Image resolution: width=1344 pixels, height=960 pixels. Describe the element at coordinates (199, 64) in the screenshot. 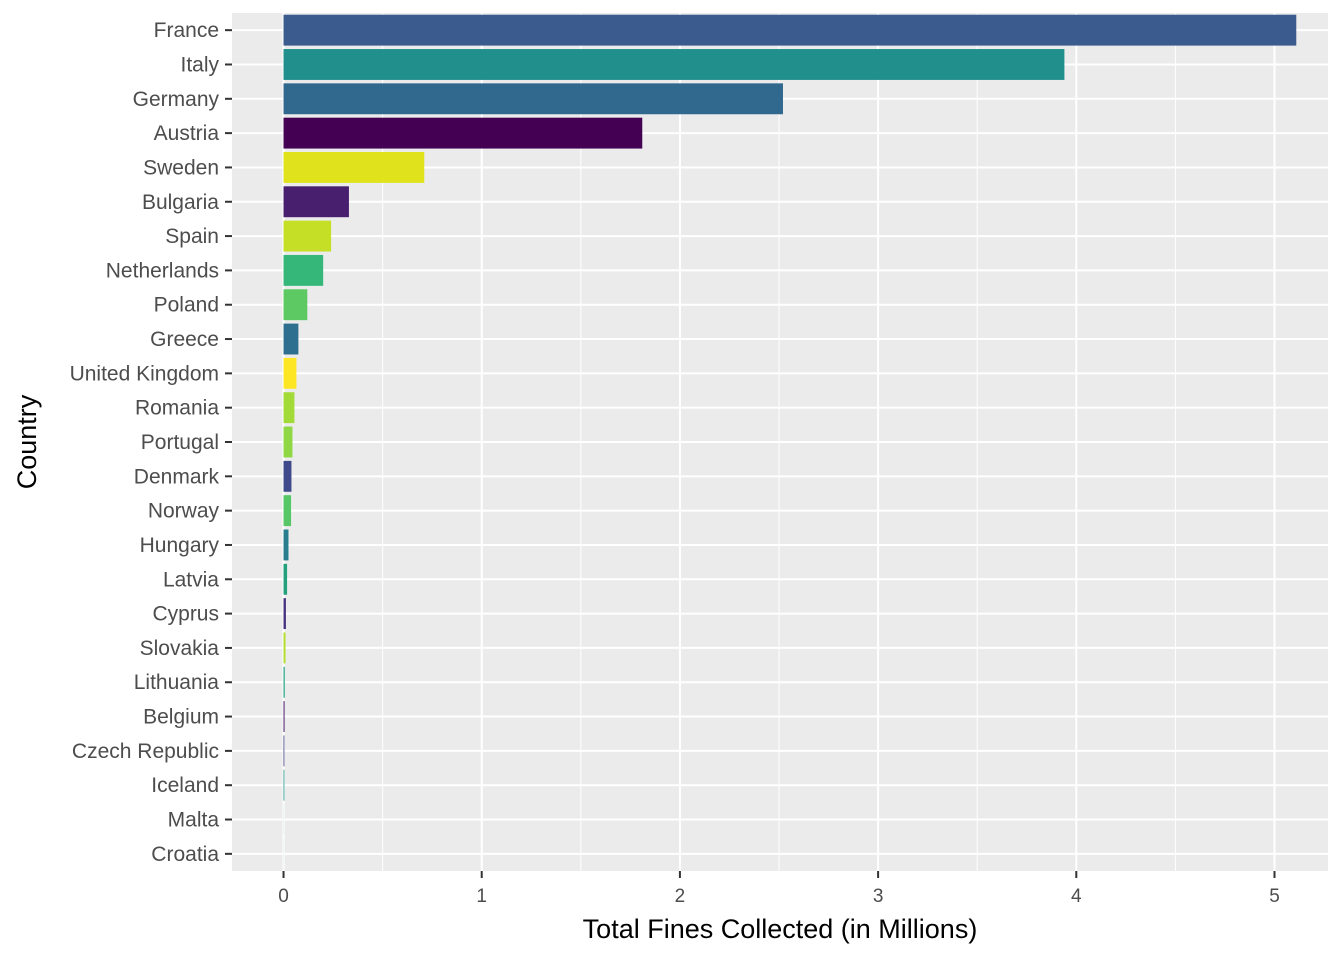

I see `y-tick-label: Italy` at that location.